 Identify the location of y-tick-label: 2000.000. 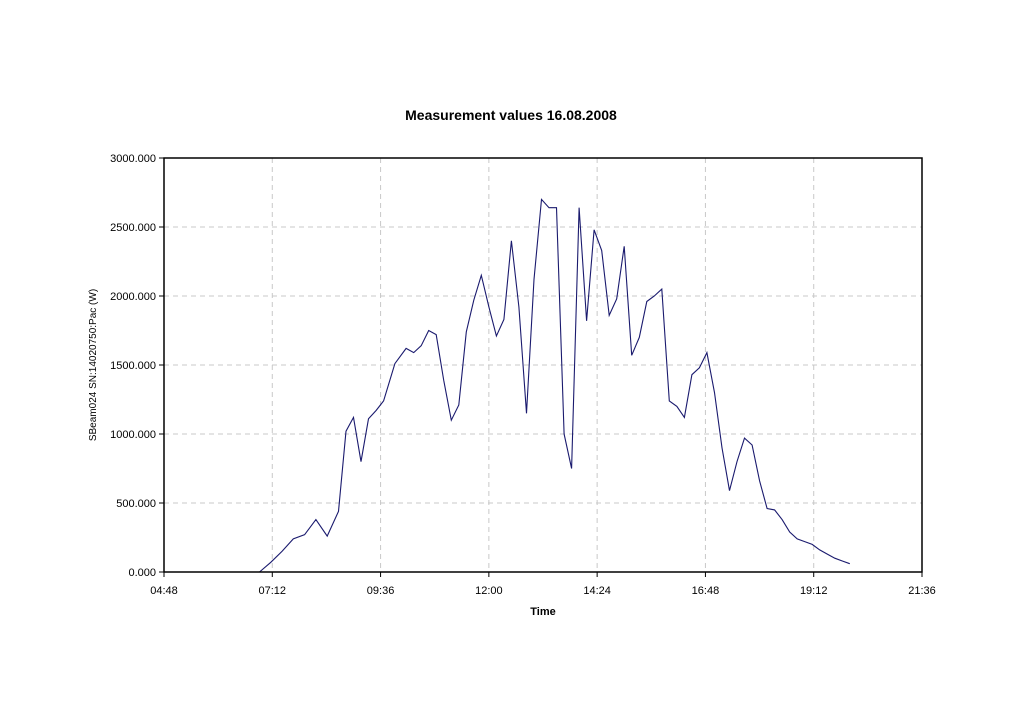
(133, 297).